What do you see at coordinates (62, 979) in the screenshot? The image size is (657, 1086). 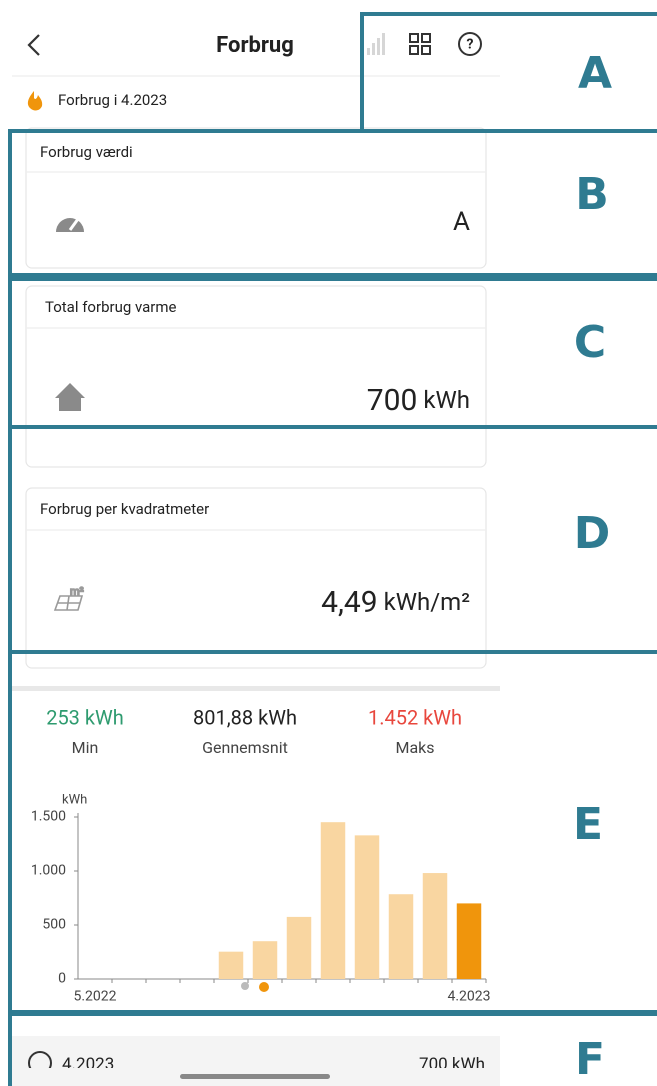 I see `y-tick-label: 0` at bounding box center [62, 979].